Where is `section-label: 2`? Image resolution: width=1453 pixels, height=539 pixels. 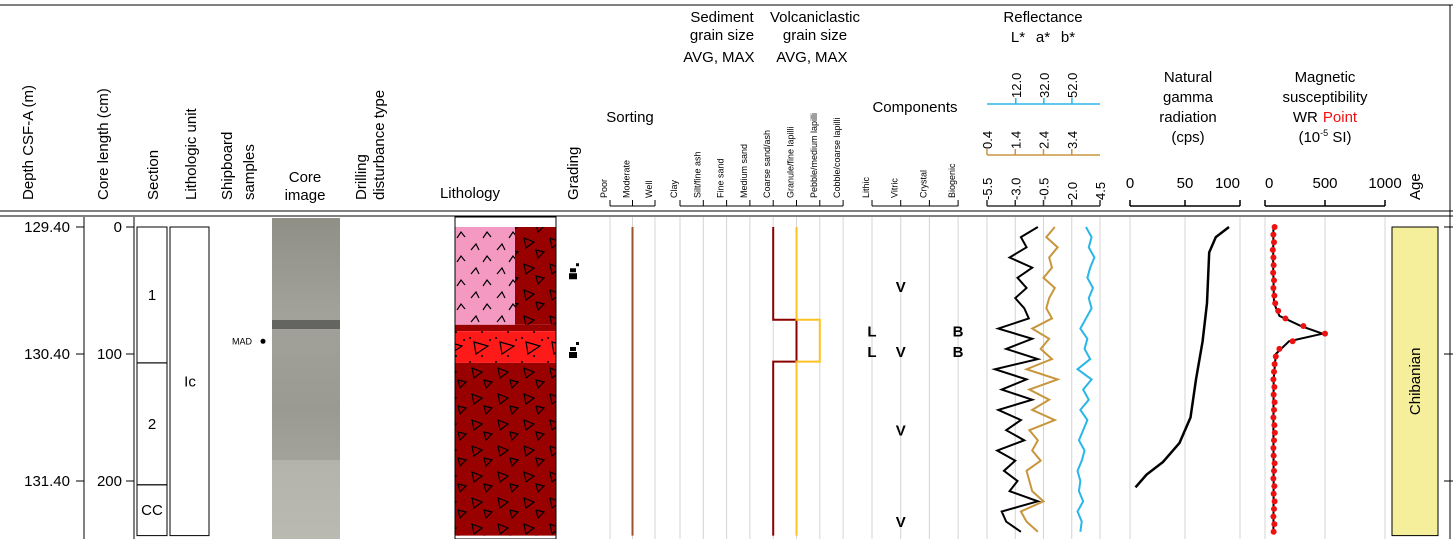
section-label: 2 is located at coordinates (152, 424).